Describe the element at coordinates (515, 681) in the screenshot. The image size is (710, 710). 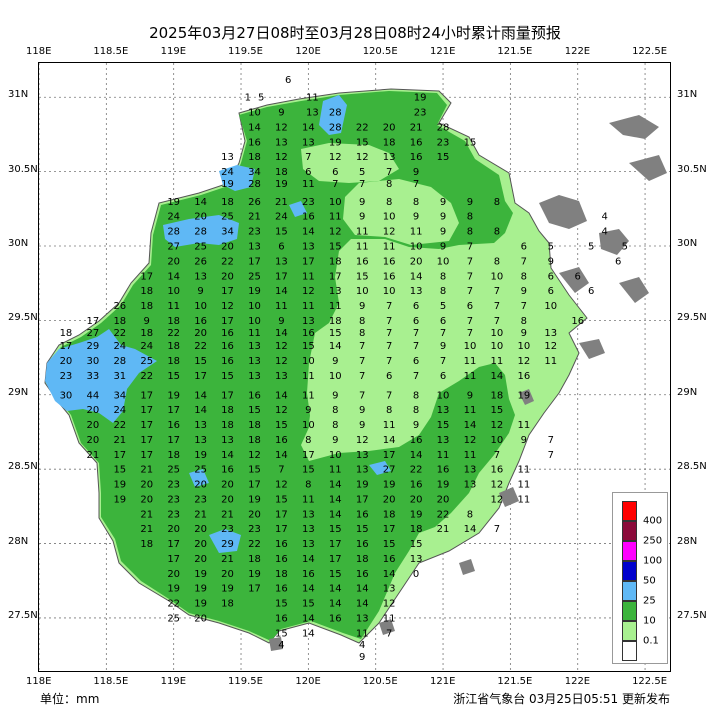
I see `lon-tick-label-bottom: 121.5E` at that location.